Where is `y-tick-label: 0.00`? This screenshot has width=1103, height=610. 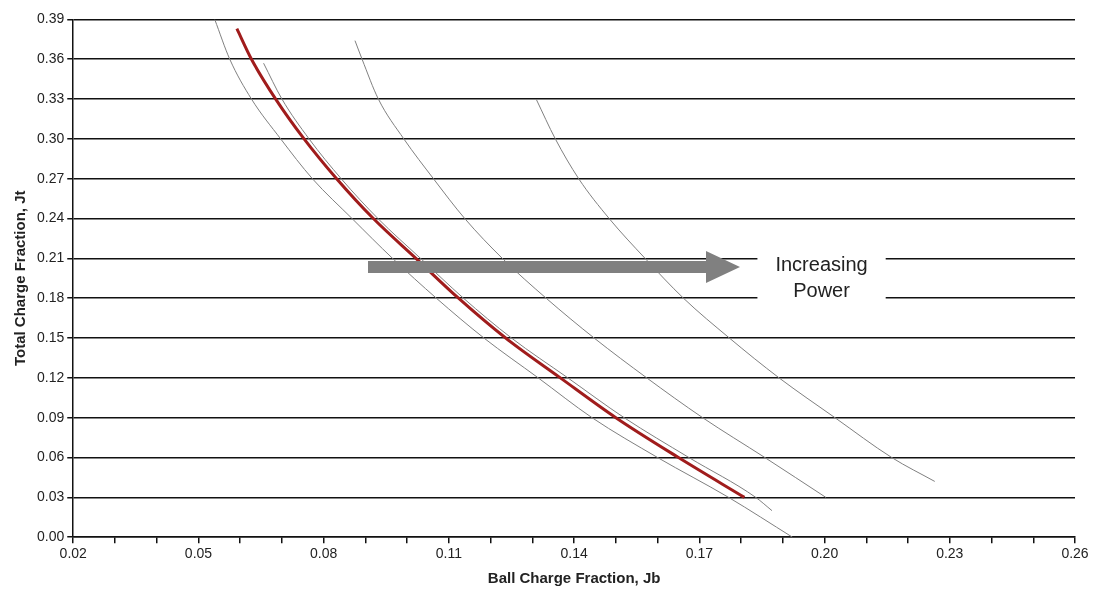 y-tick-label: 0.00 is located at coordinates (51, 536).